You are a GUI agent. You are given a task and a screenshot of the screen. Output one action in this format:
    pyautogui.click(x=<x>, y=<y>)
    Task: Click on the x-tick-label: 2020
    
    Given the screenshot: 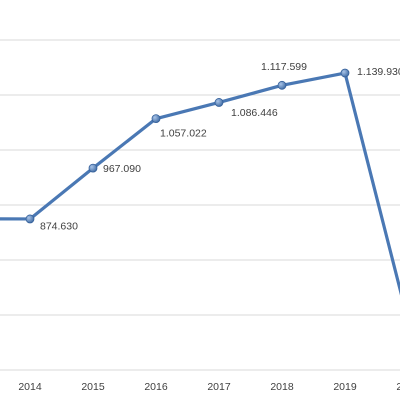 What is the action you would take?
    pyautogui.click(x=398, y=387)
    